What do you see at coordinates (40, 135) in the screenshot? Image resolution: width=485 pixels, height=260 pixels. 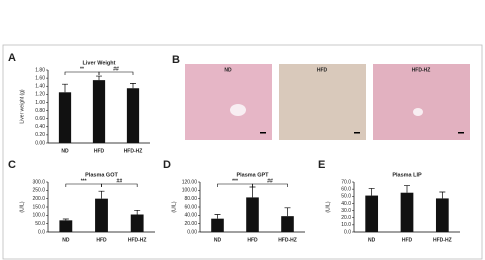 I see `y-tick-label: 0.20` at bounding box center [40, 135].